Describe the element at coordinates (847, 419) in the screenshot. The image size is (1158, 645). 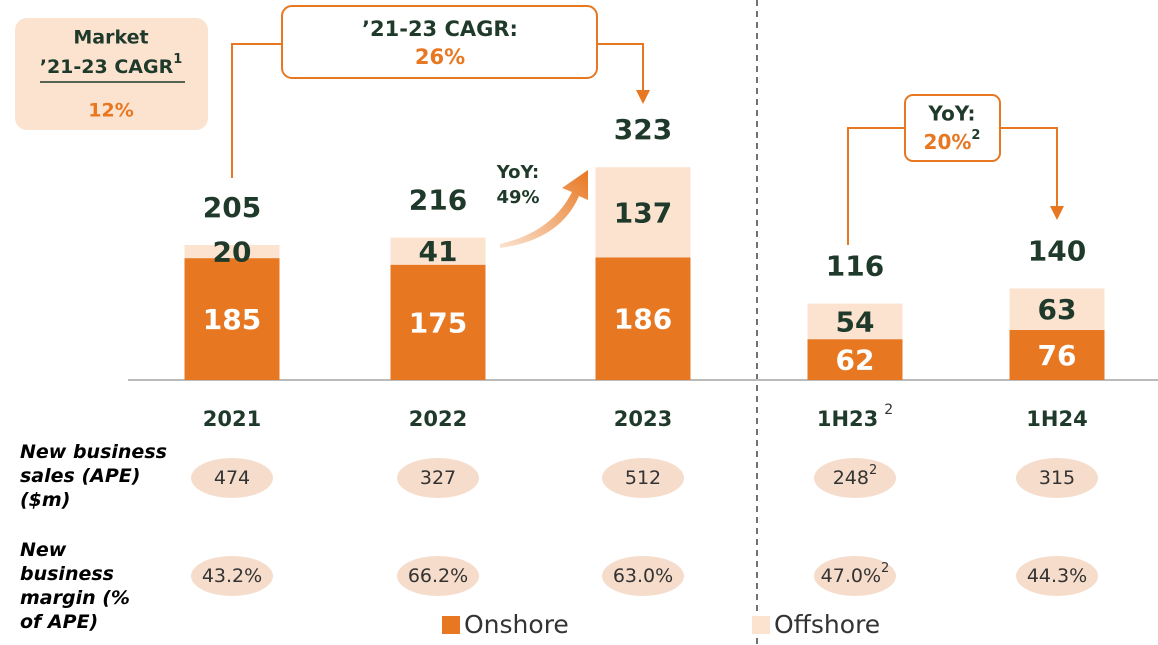
I see `text-part: 1H23` at that location.